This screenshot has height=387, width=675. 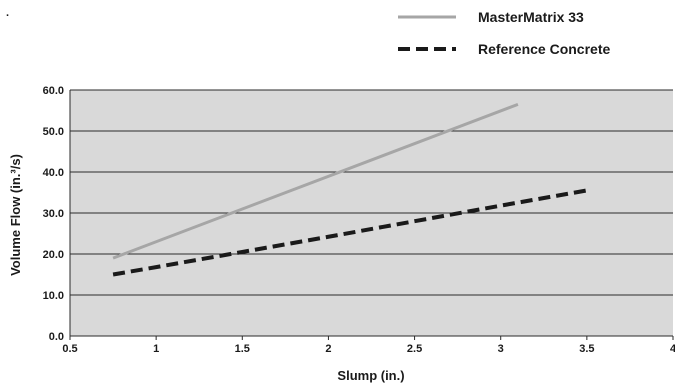 I want to click on x-tick-label: 2, so click(x=328, y=349).